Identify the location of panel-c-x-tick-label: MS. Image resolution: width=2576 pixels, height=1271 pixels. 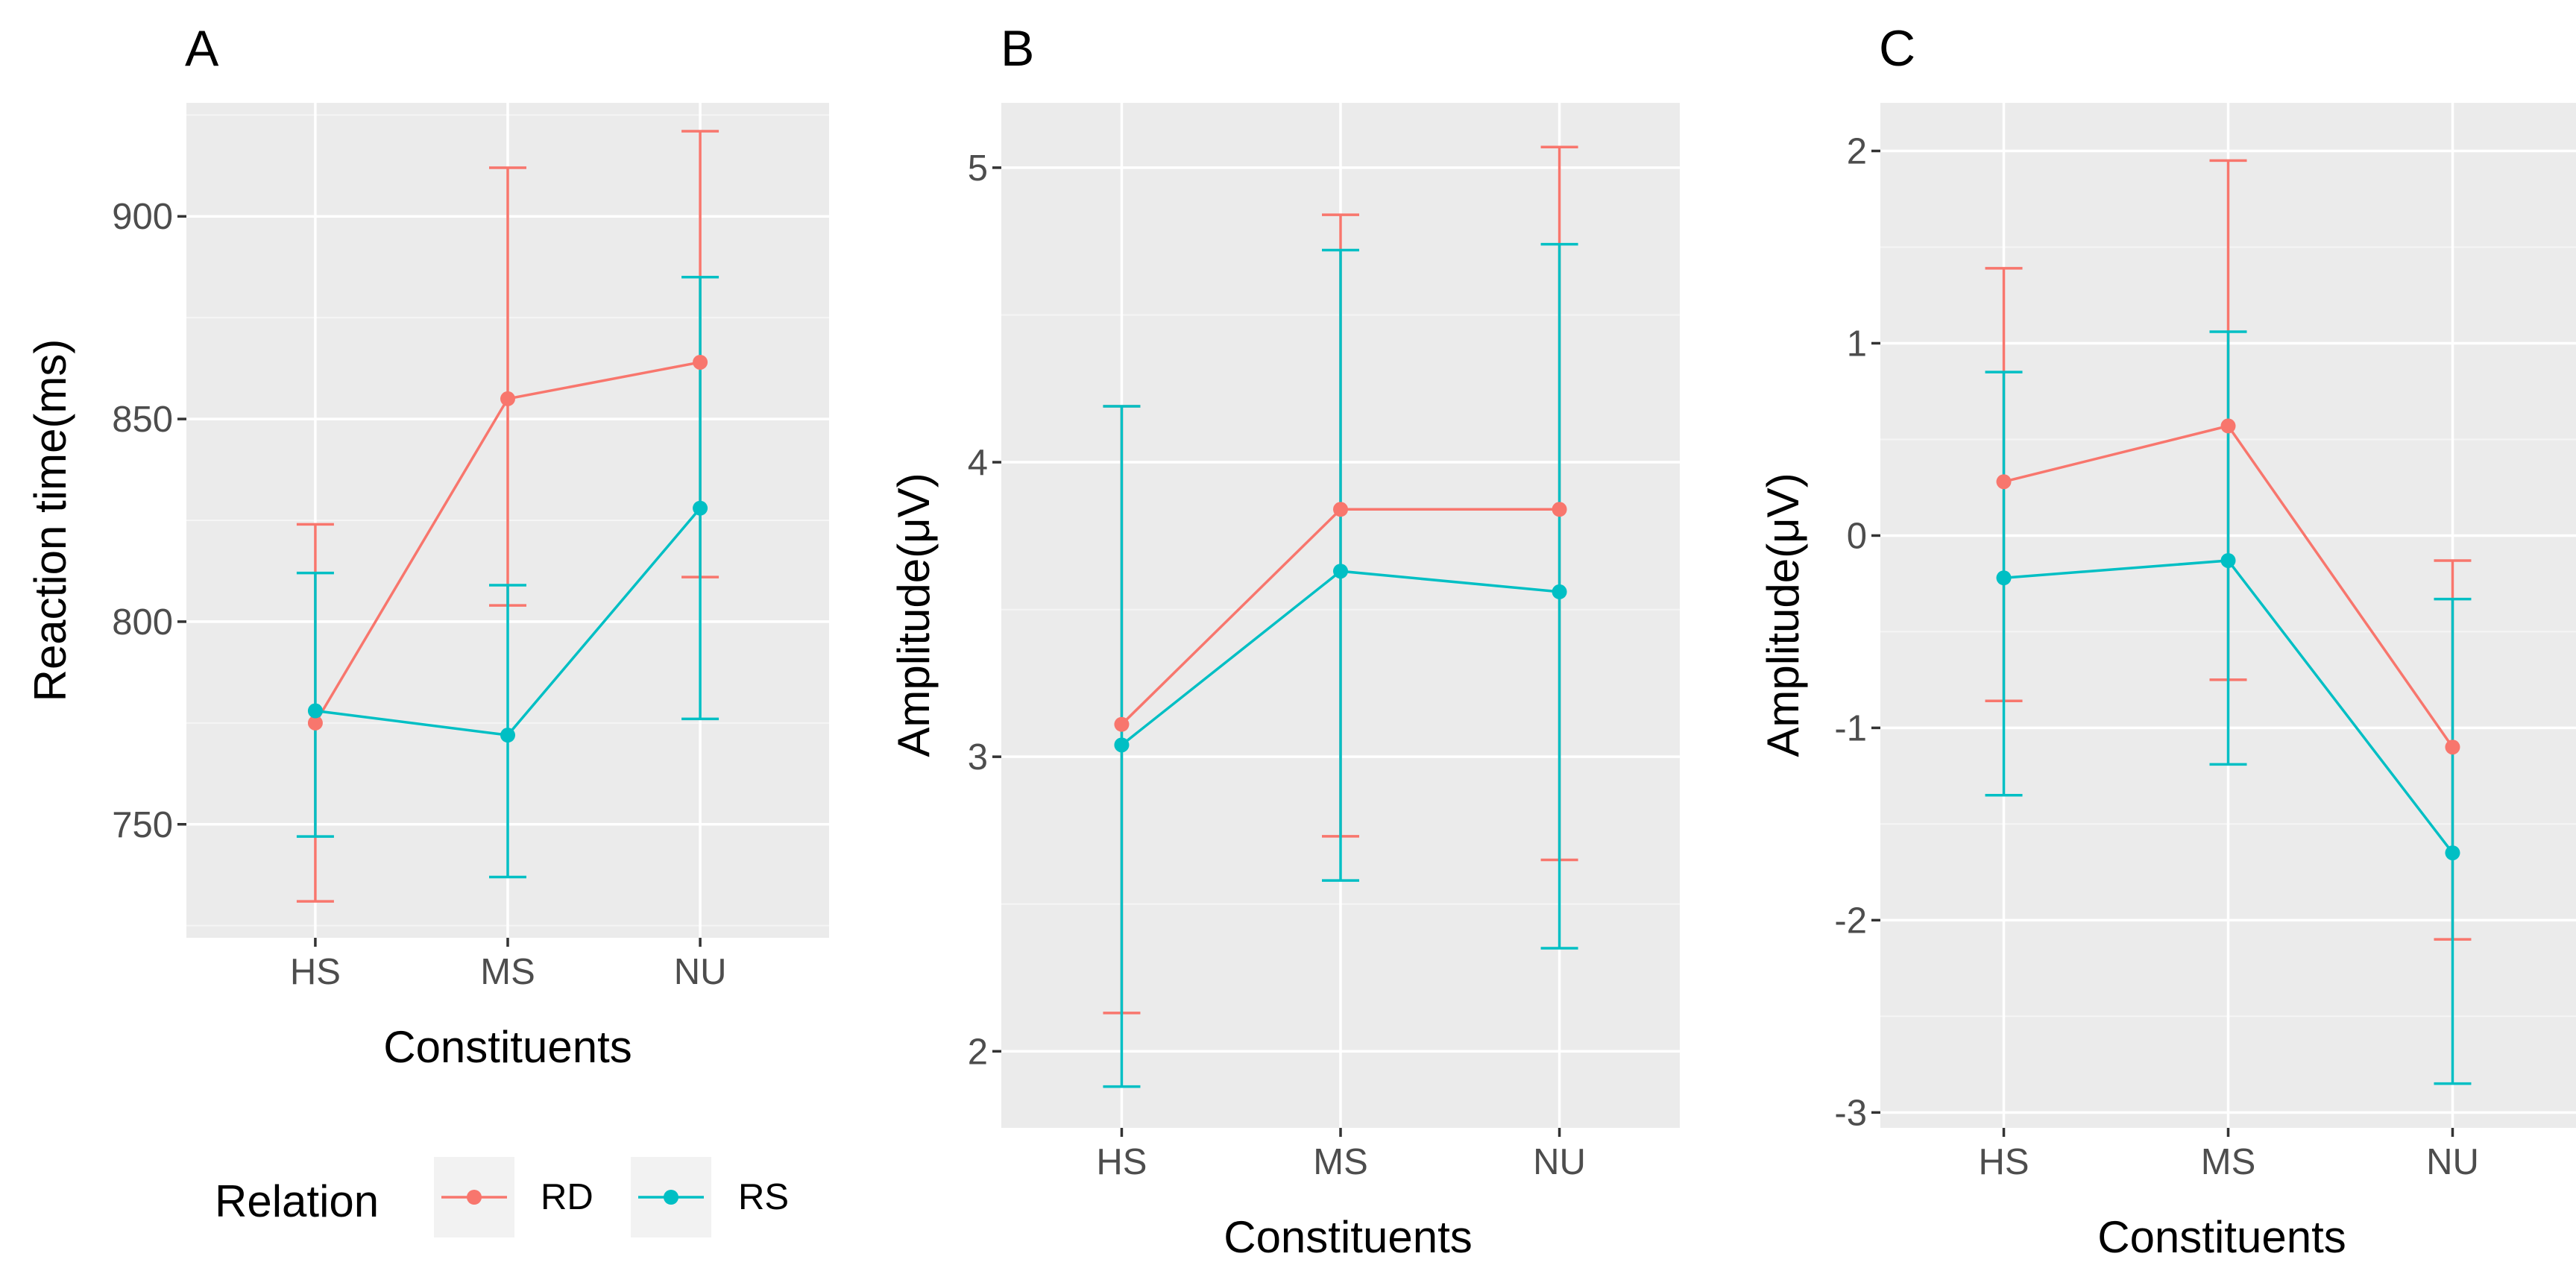
(2228, 1162).